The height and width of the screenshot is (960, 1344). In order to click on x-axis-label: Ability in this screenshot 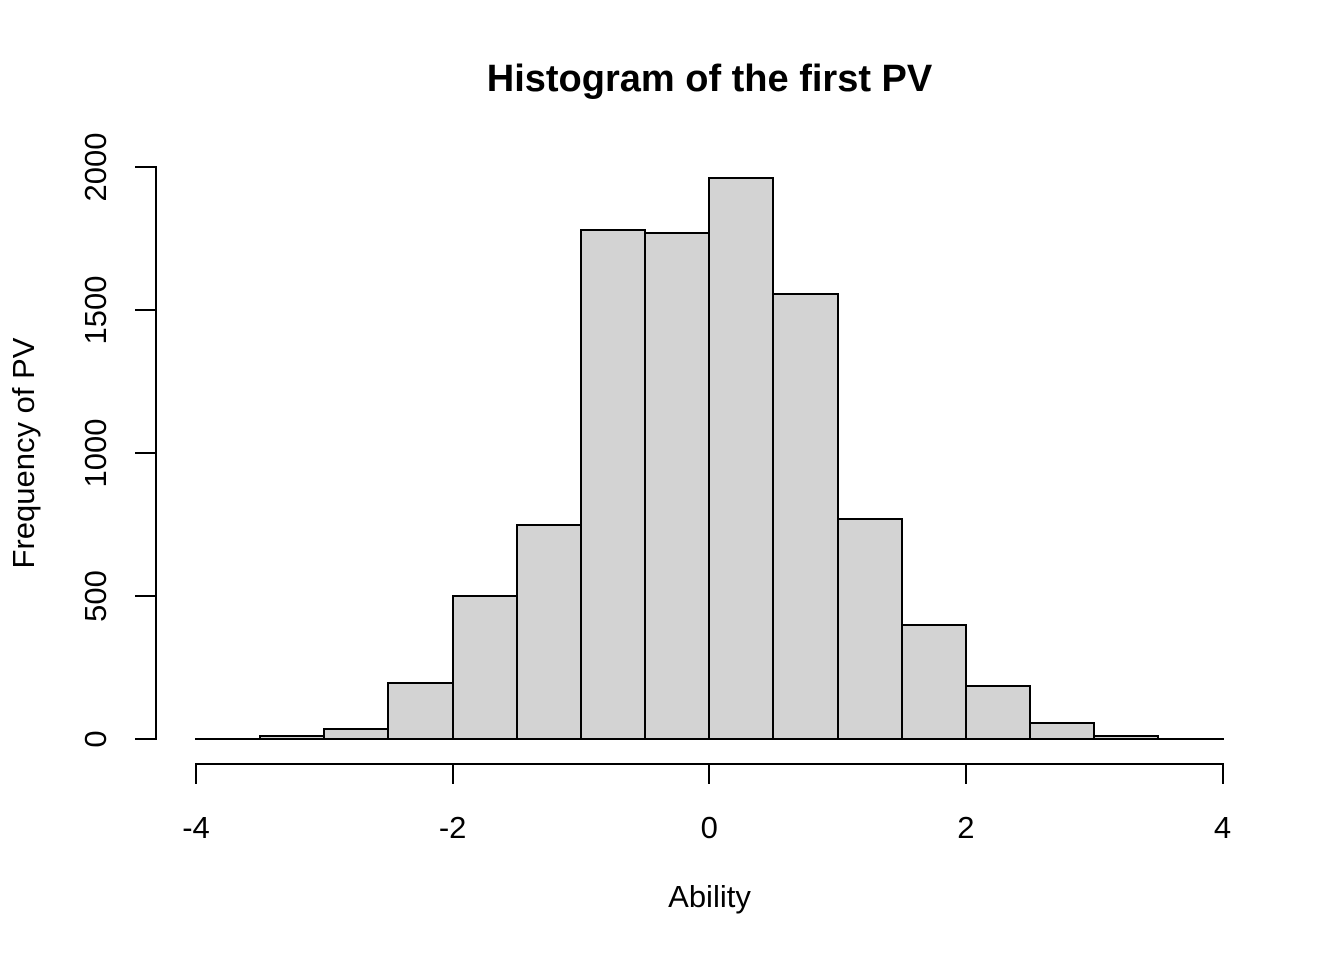, I will do `click(709, 896)`.